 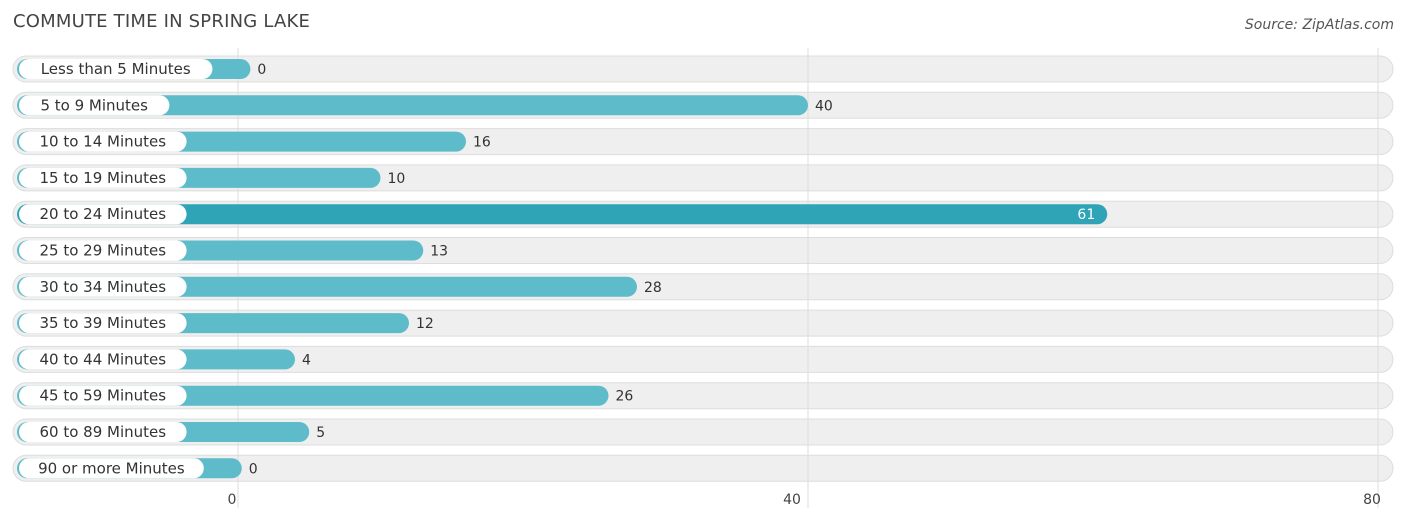 I want to click on category-label: 35 to 39 Minutes, so click(x=103, y=323).